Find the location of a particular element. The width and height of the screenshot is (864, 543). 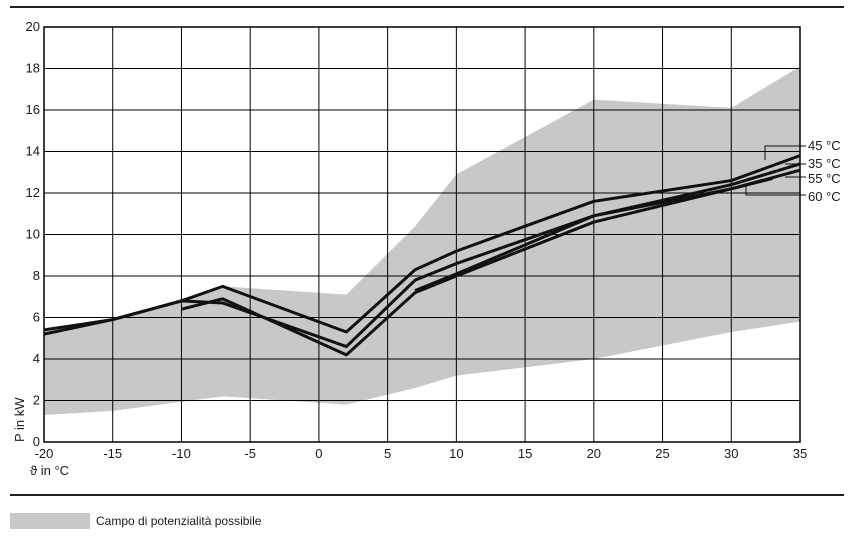

y-tick-labels: 0 2 4 6 8 10 12 14 16 18 20 is located at coordinates (33, 234).